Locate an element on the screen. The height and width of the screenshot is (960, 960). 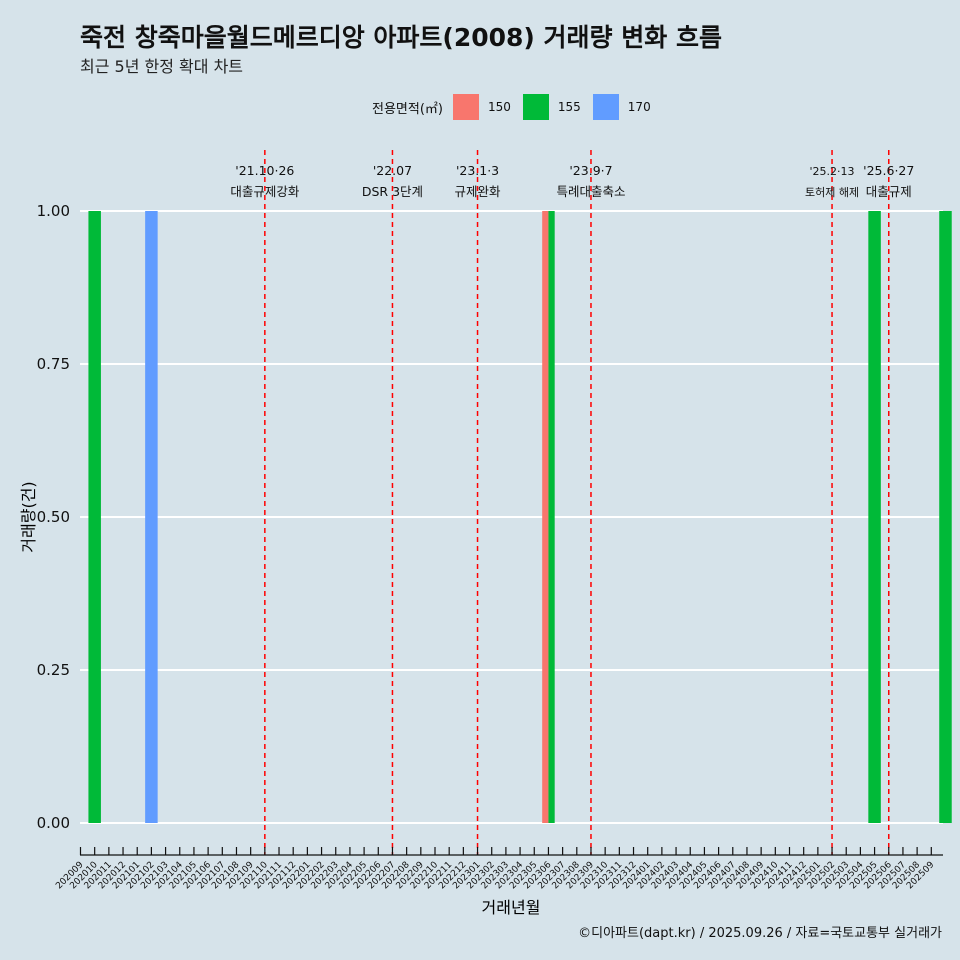
y-tick-label: 0.50 is located at coordinates (53, 517).